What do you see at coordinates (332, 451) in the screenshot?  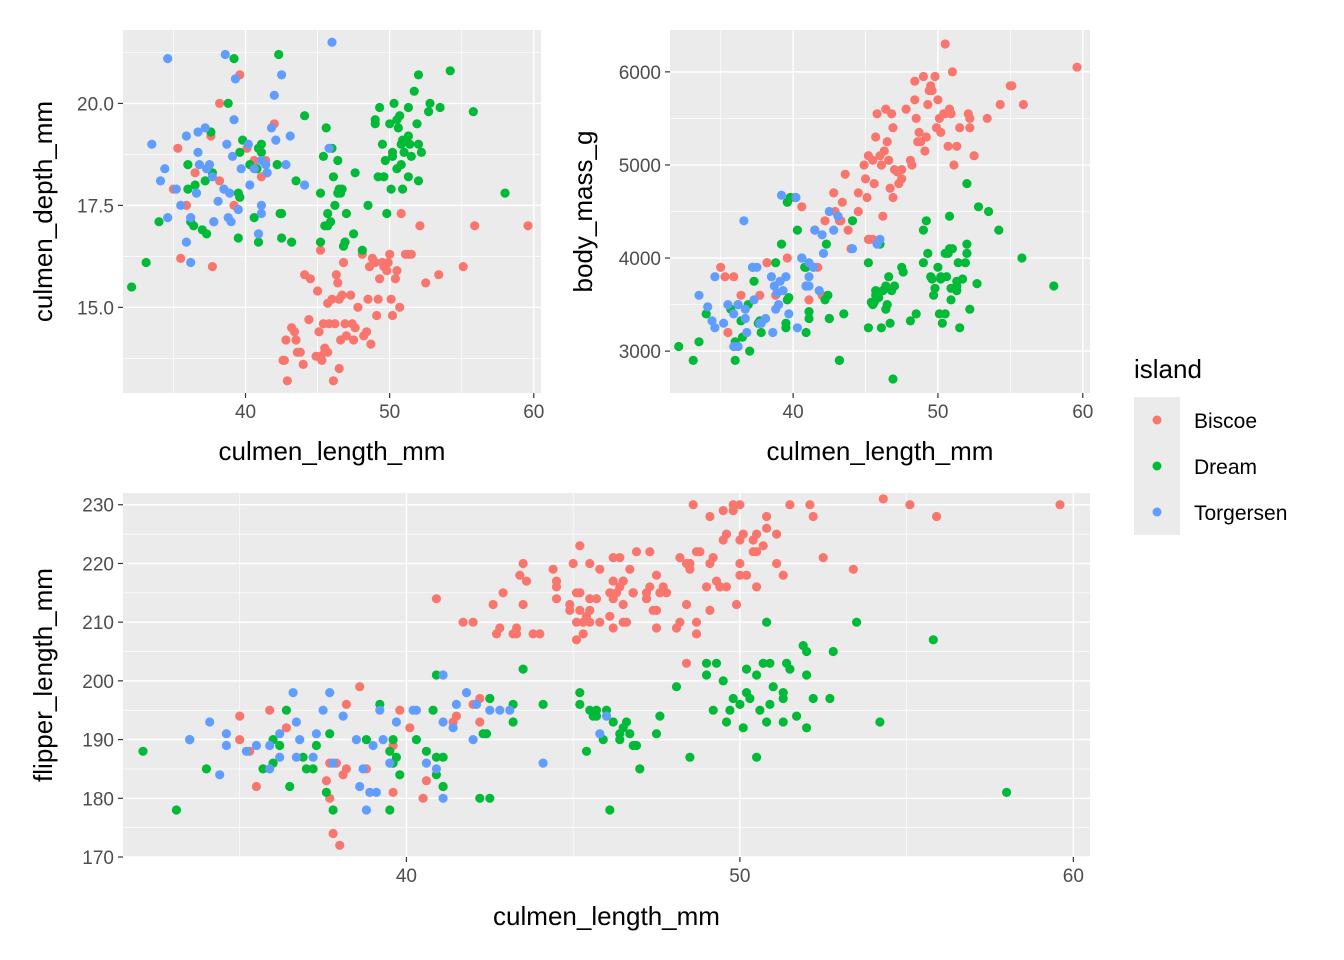 I see `x-axis-title: culmen_length_mm` at bounding box center [332, 451].